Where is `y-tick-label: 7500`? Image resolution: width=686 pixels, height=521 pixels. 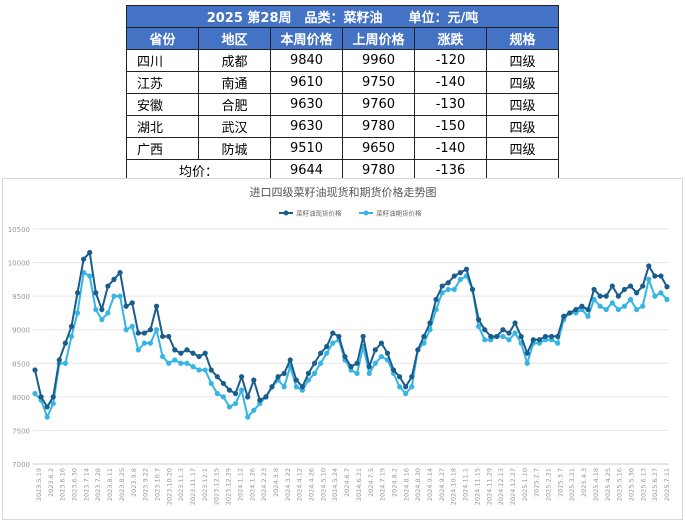 y-tick-label: 7500 is located at coordinates (21, 431).